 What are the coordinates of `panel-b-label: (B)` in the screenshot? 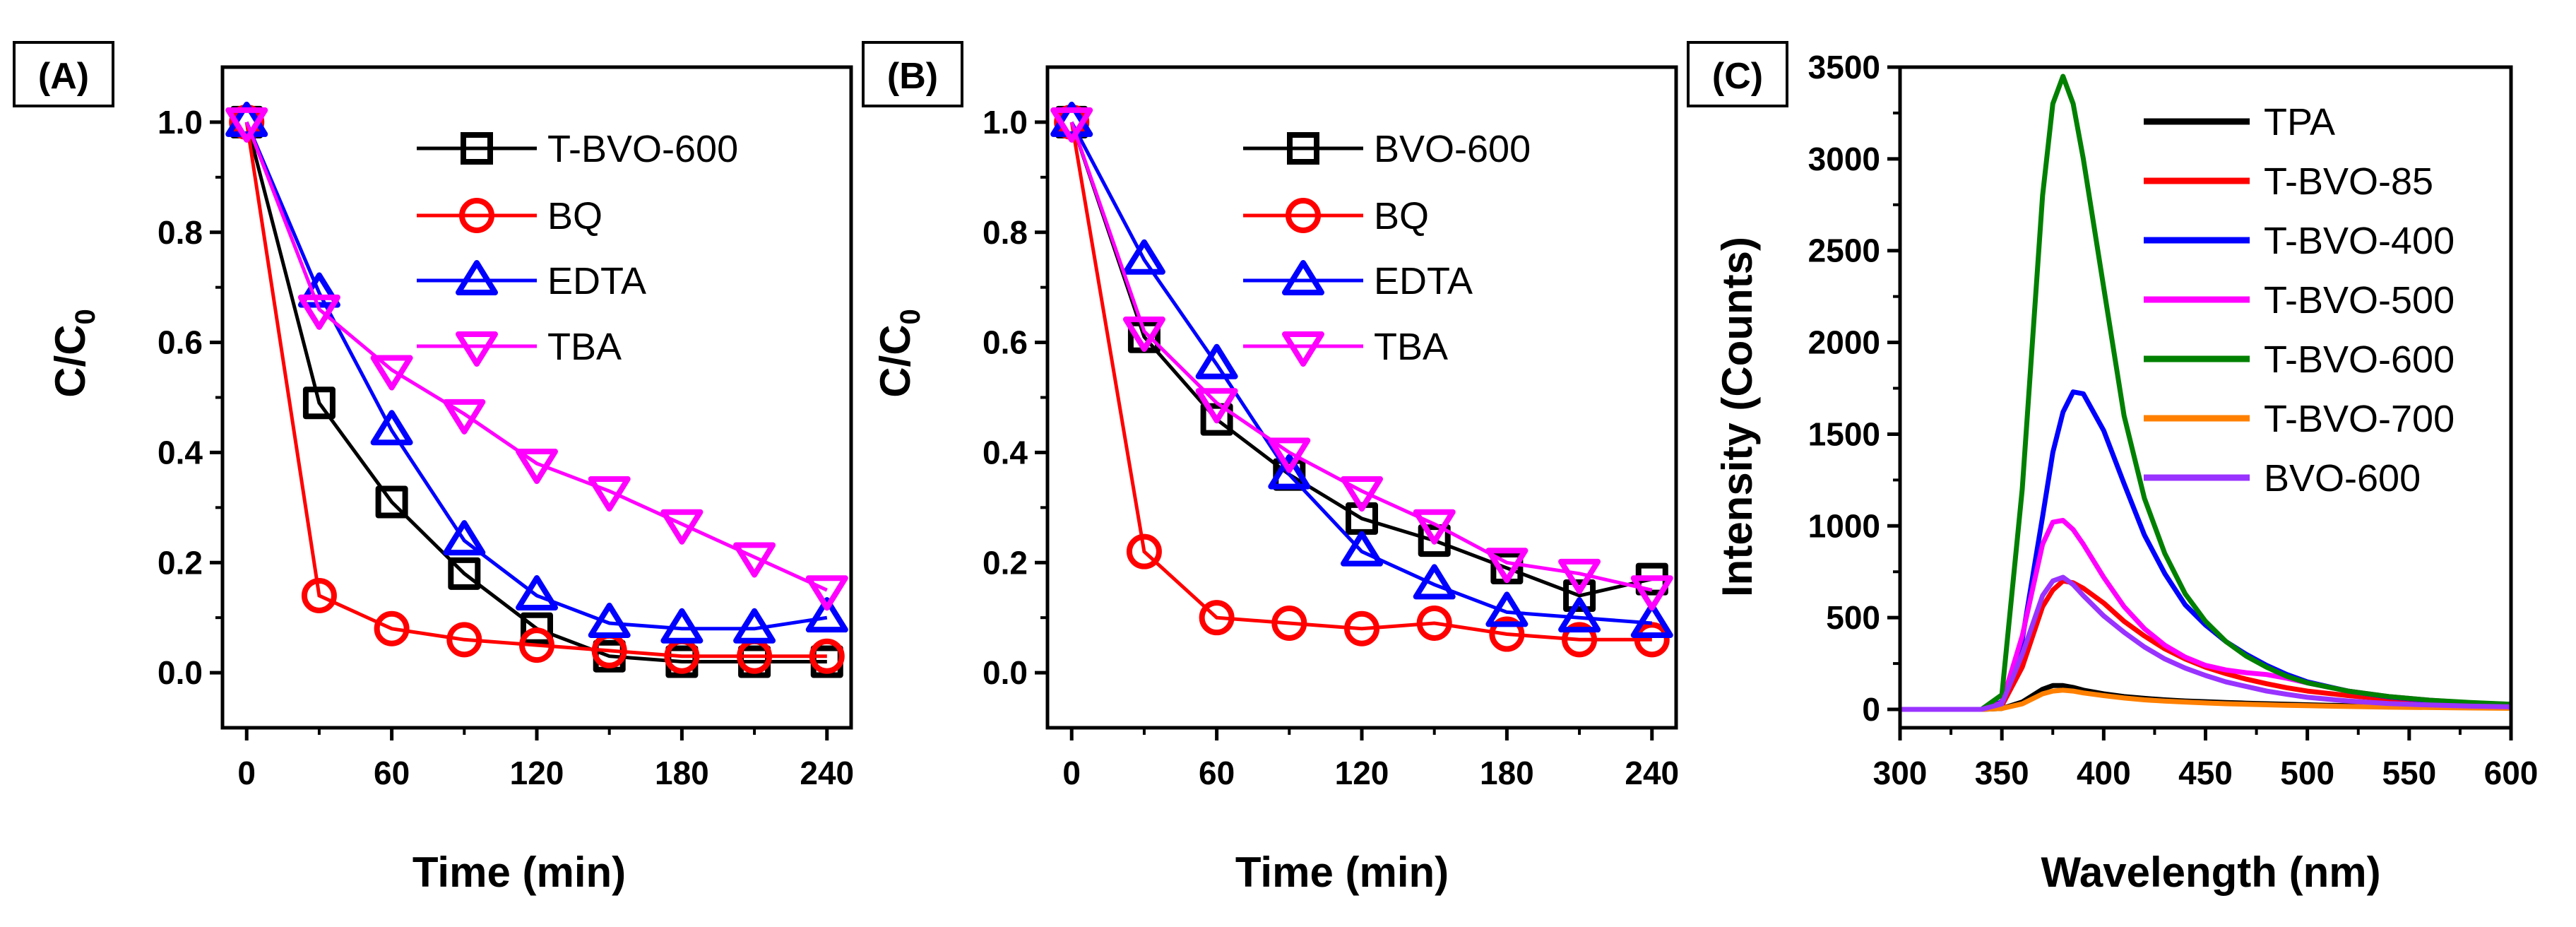 It's located at (912, 76).